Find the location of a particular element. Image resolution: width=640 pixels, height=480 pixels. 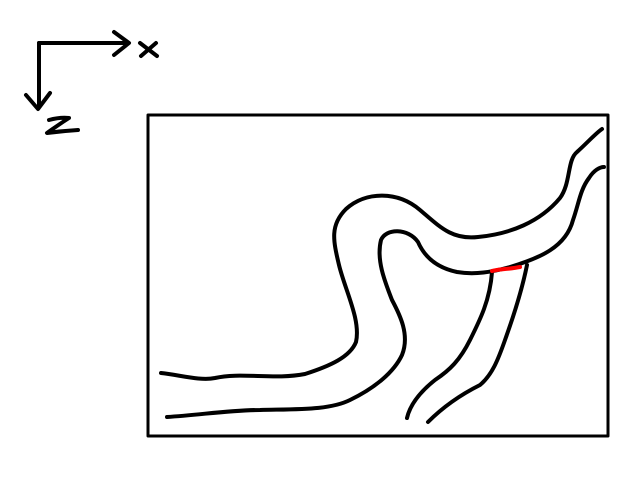

x-axis-label-glyph is located at coordinates (148, 49).